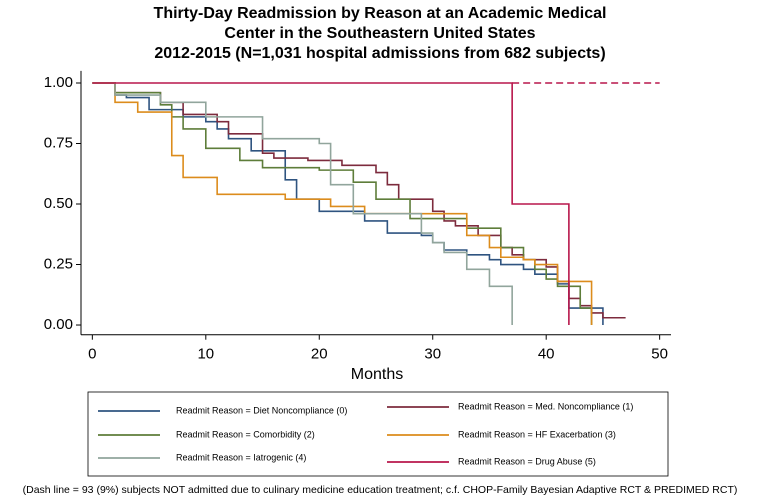 This screenshot has width=760, height=502. What do you see at coordinates (377, 374) in the screenshot?
I see `x-axis-title: Months` at bounding box center [377, 374].